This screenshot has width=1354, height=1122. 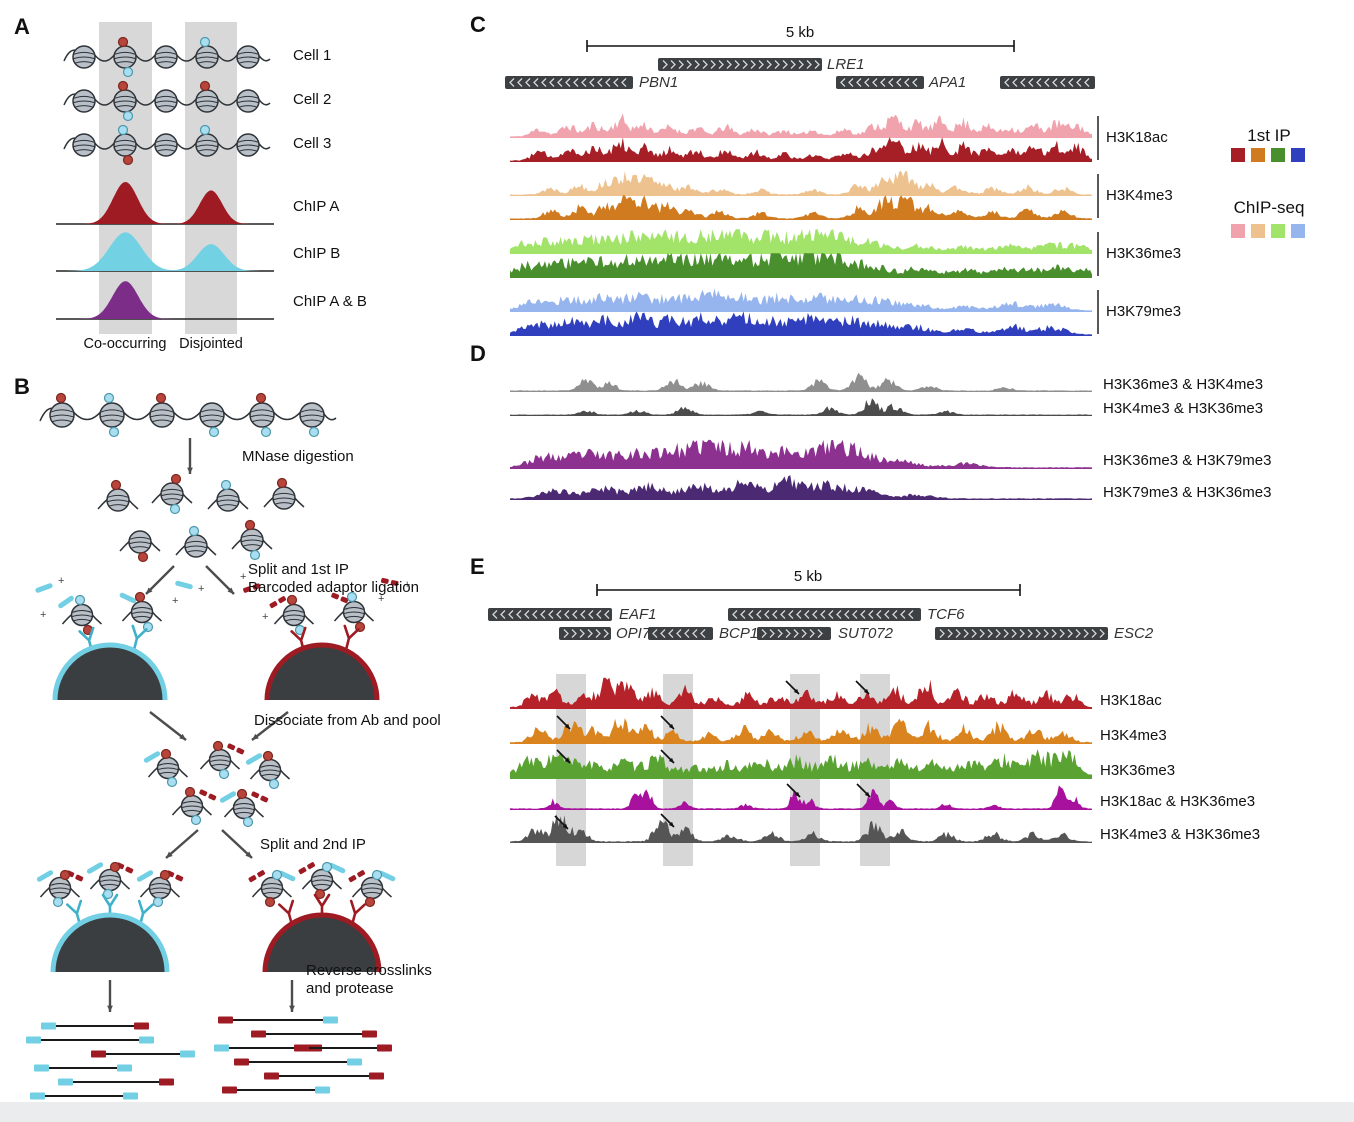 What do you see at coordinates (1268, 155) in the screenshot?
I see `legend-first-ip-swatches` at bounding box center [1268, 155].